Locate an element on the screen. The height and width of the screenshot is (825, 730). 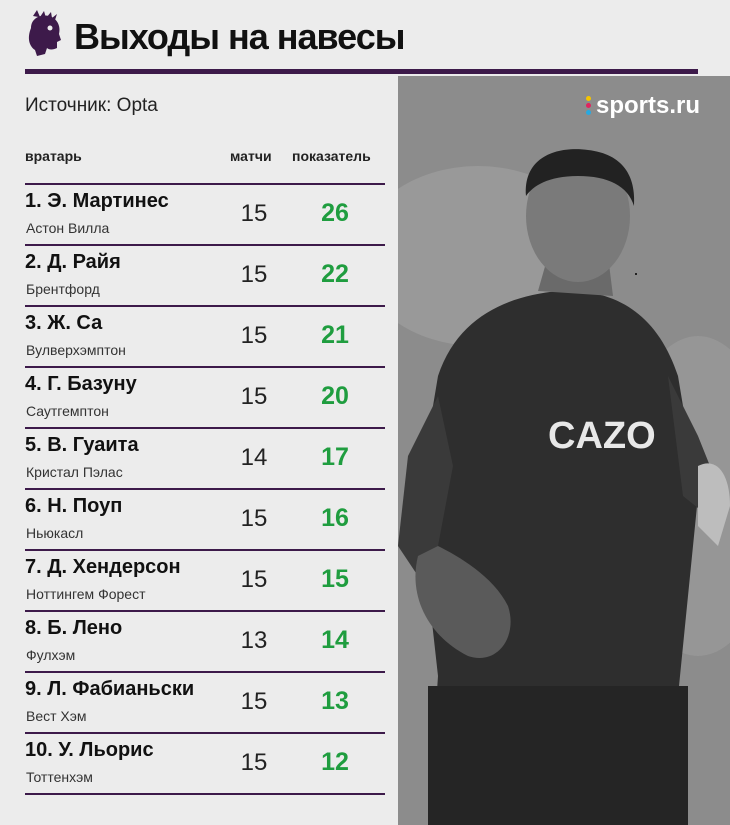
player-name: 3. Ж. Са is located at coordinates (64, 323).